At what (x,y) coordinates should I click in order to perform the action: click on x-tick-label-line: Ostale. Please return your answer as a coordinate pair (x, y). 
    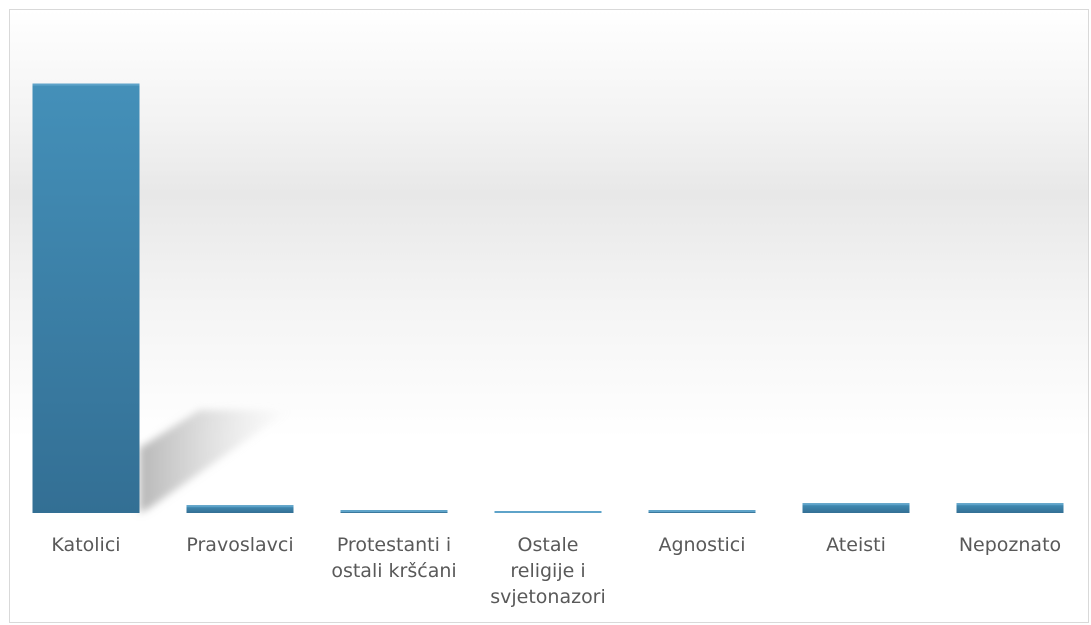
    Looking at the image, I should click on (548, 545).